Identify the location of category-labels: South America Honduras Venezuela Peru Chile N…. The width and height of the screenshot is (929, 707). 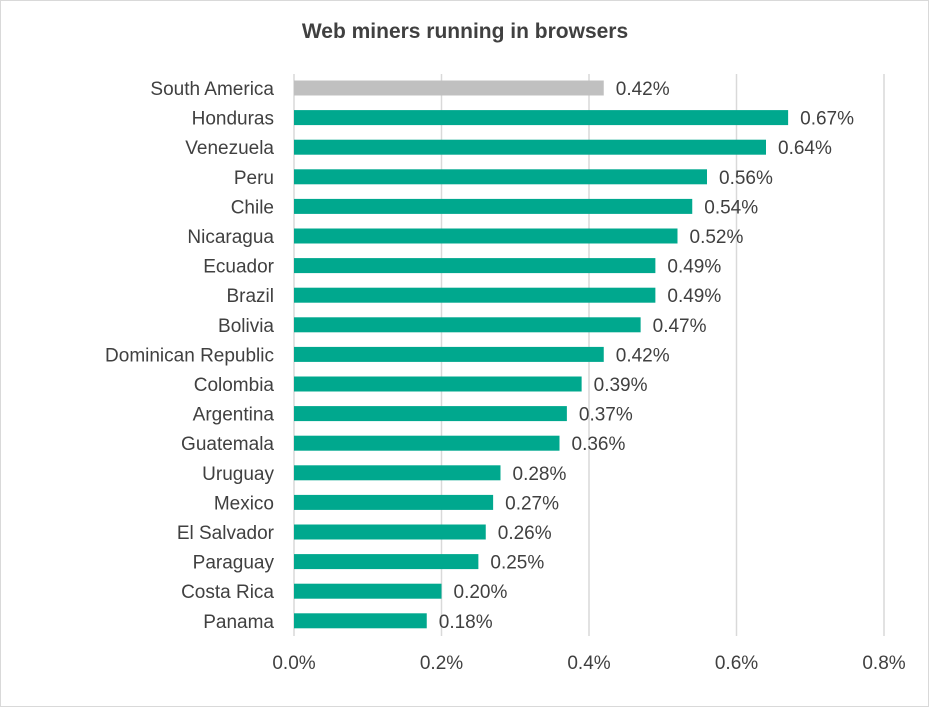
(190, 356).